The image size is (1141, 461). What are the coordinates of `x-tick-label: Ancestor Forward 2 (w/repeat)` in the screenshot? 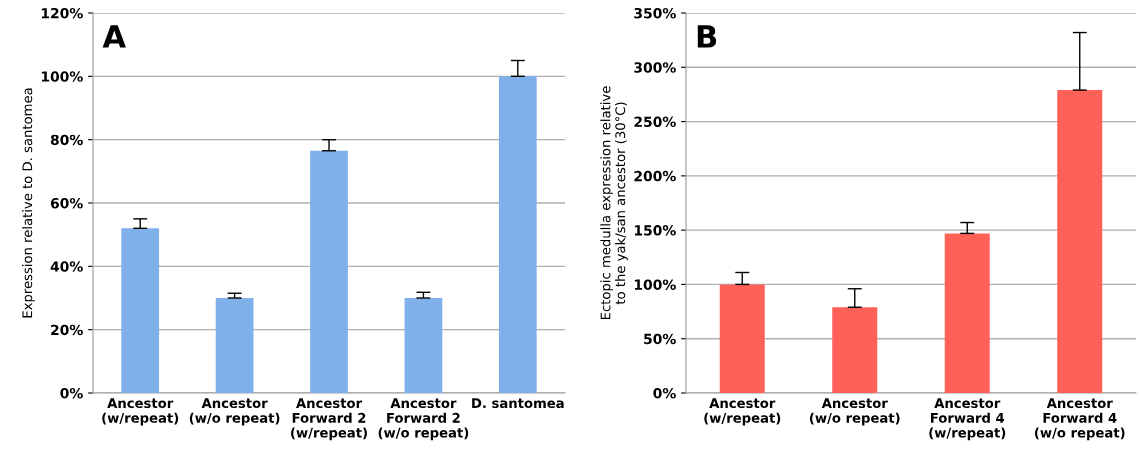 It's located at (329, 419).